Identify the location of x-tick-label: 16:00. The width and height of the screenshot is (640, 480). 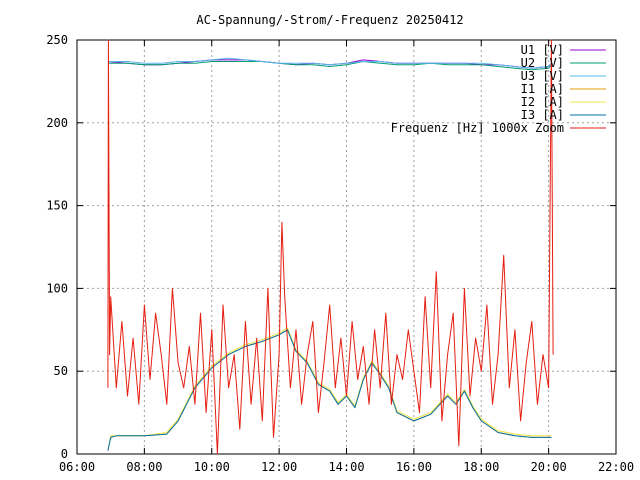
(414, 467).